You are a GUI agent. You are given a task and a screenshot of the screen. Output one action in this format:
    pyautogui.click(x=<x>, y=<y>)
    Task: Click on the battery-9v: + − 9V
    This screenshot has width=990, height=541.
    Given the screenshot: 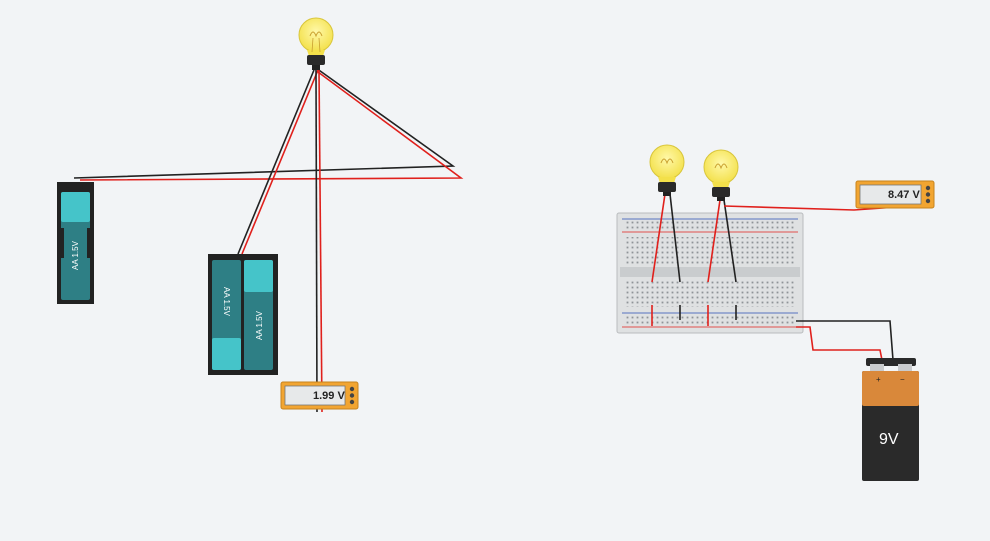 What is the action you would take?
    pyautogui.click(x=890, y=419)
    